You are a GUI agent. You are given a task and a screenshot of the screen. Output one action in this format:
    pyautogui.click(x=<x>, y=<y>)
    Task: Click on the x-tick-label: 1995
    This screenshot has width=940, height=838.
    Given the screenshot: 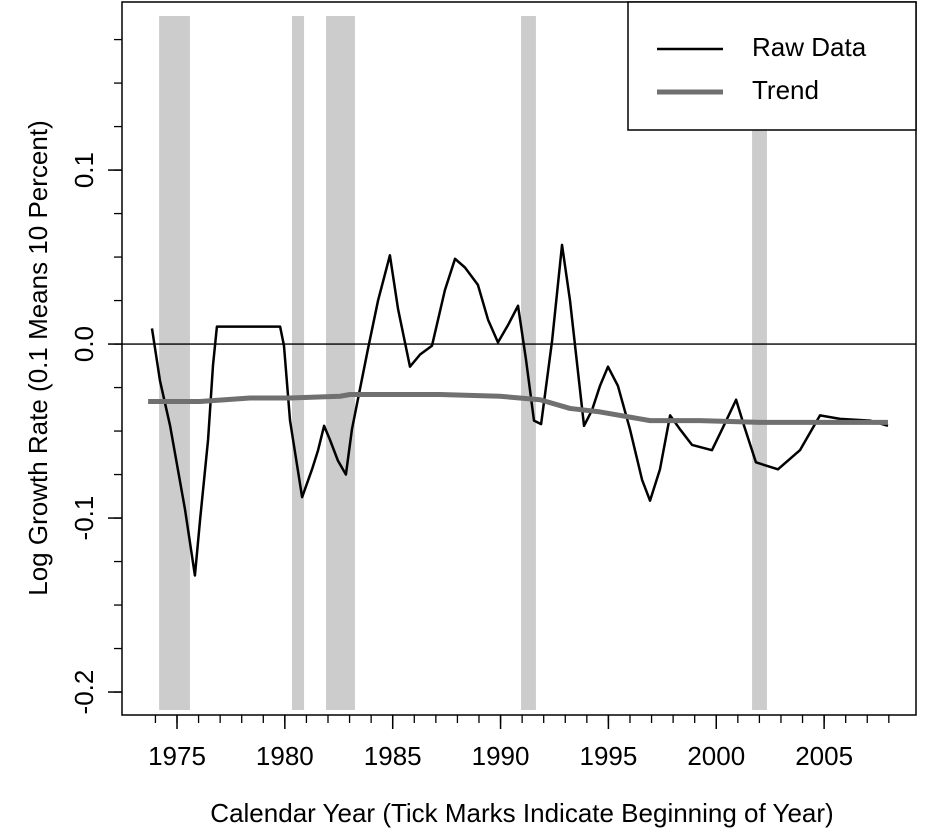 What is the action you would take?
    pyautogui.click(x=608, y=756)
    